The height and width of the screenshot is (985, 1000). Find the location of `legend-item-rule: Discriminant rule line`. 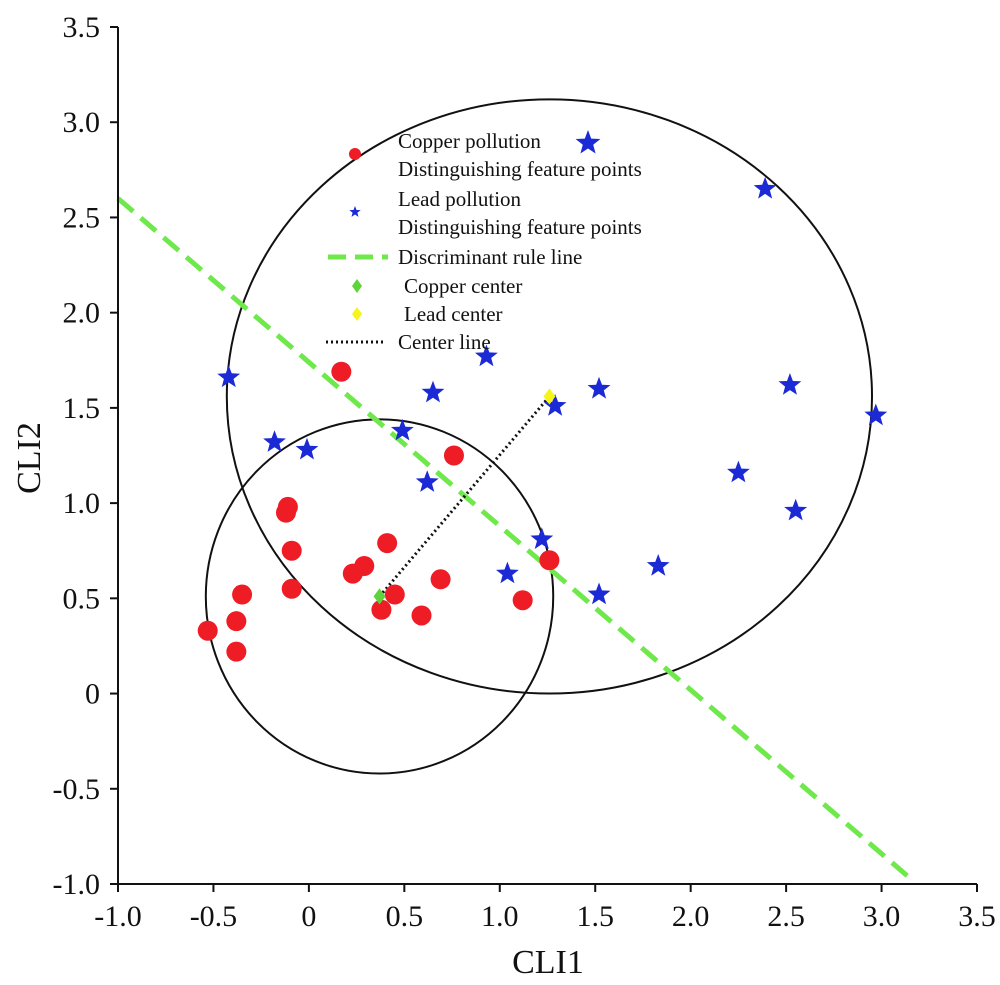

legend-item-rule: Discriminant rule line is located at coordinates (455, 257).